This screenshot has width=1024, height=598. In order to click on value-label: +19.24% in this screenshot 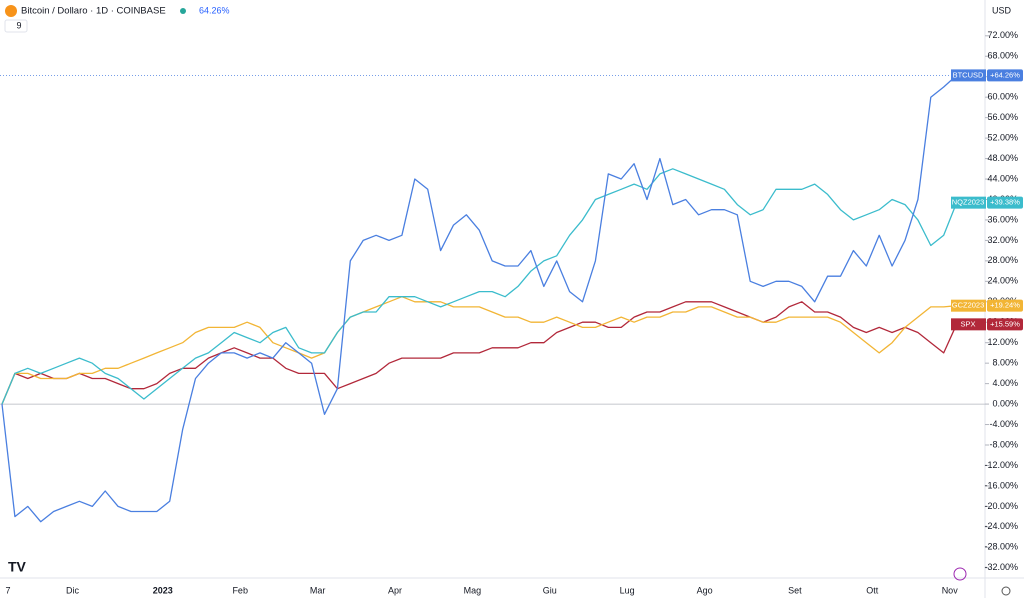, I will do `click(1005, 305)`.